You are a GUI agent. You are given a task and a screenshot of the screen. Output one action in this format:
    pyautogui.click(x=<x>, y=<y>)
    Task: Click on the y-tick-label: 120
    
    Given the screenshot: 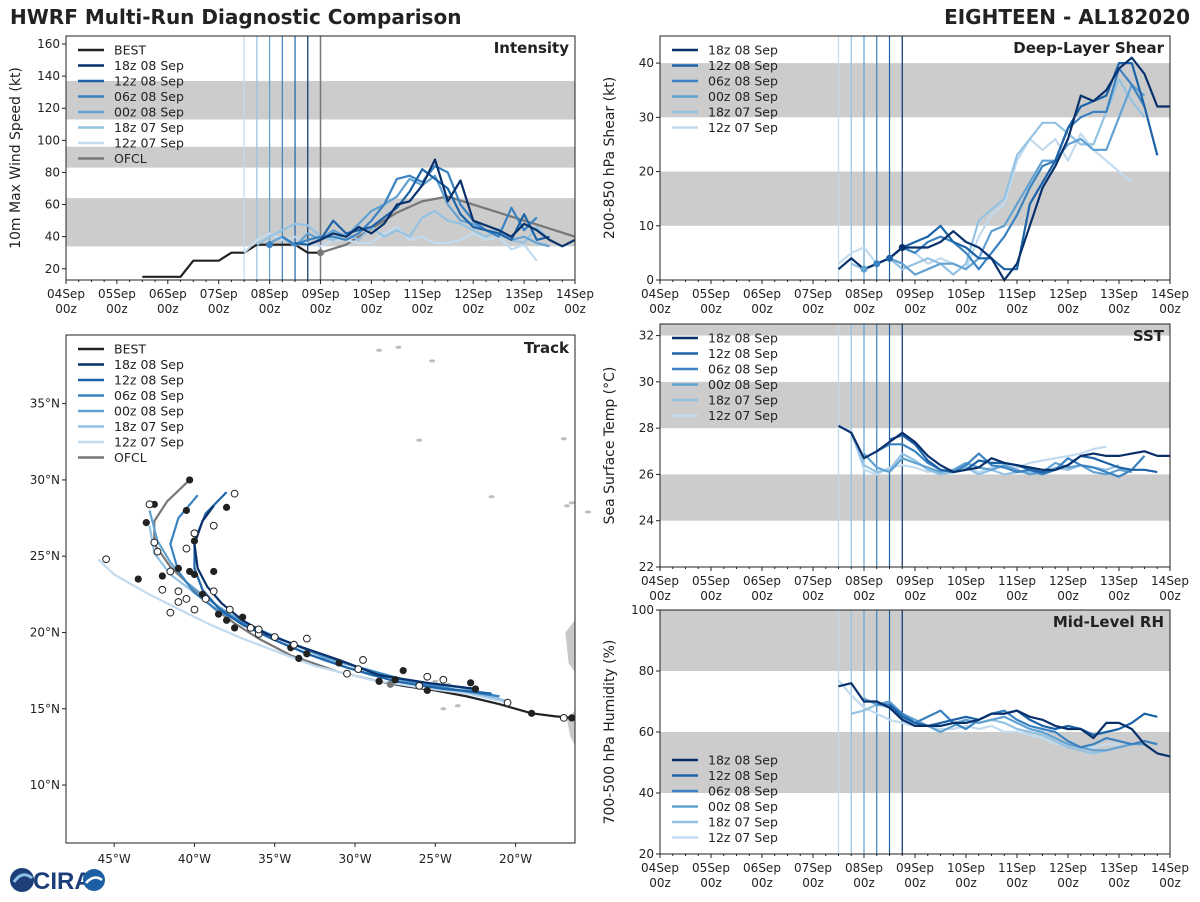 What is the action you would take?
    pyautogui.click(x=48, y=108)
    